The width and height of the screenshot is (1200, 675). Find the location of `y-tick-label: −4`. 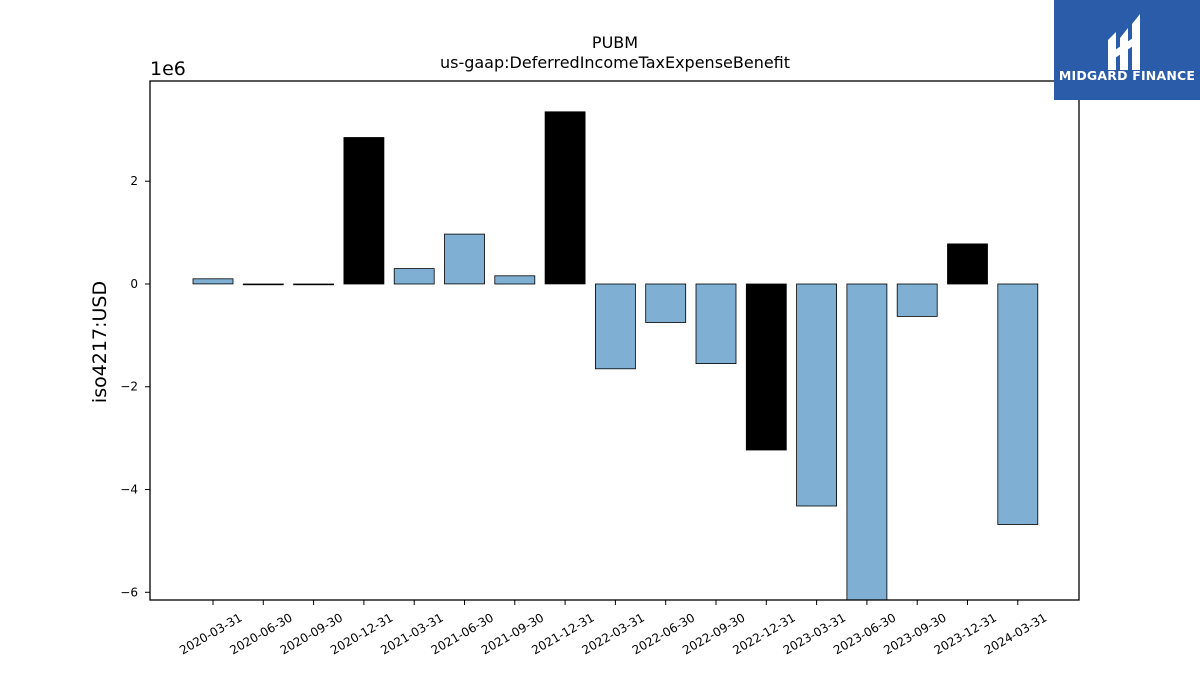

y-tick-label: −4 is located at coordinates (129, 490).